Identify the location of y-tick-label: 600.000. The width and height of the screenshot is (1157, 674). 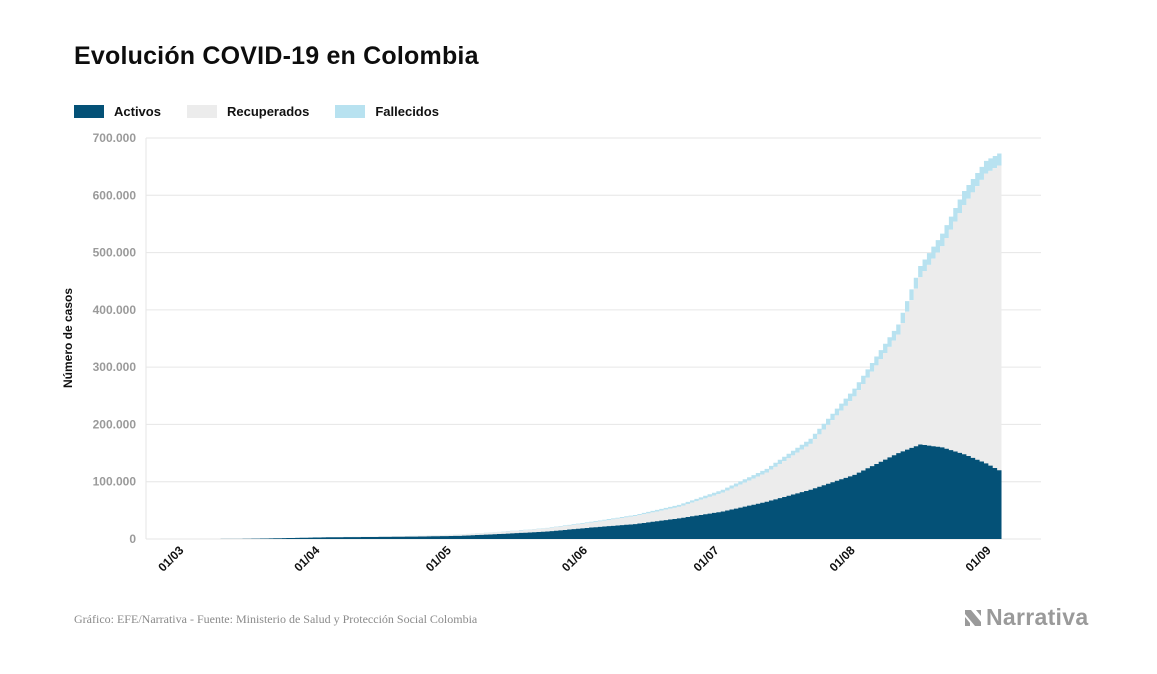
(115, 195).